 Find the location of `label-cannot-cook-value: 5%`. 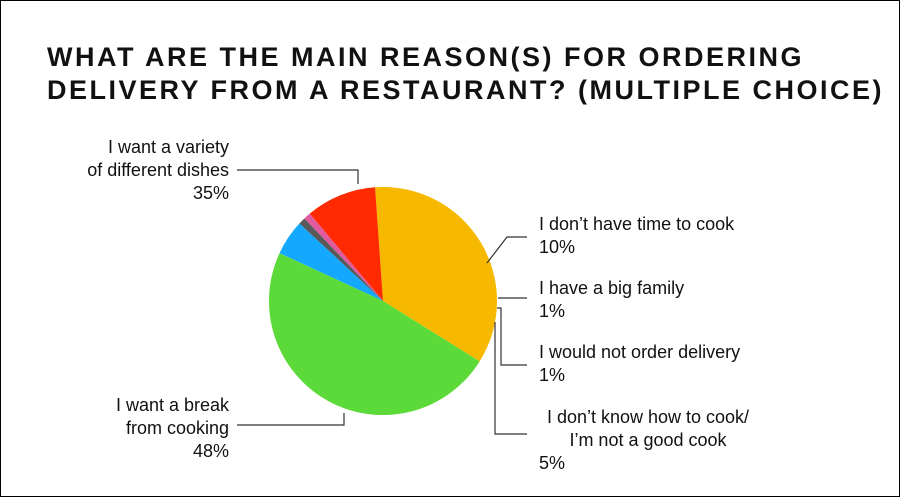

label-cannot-cook-value: 5% is located at coordinates (552, 463).